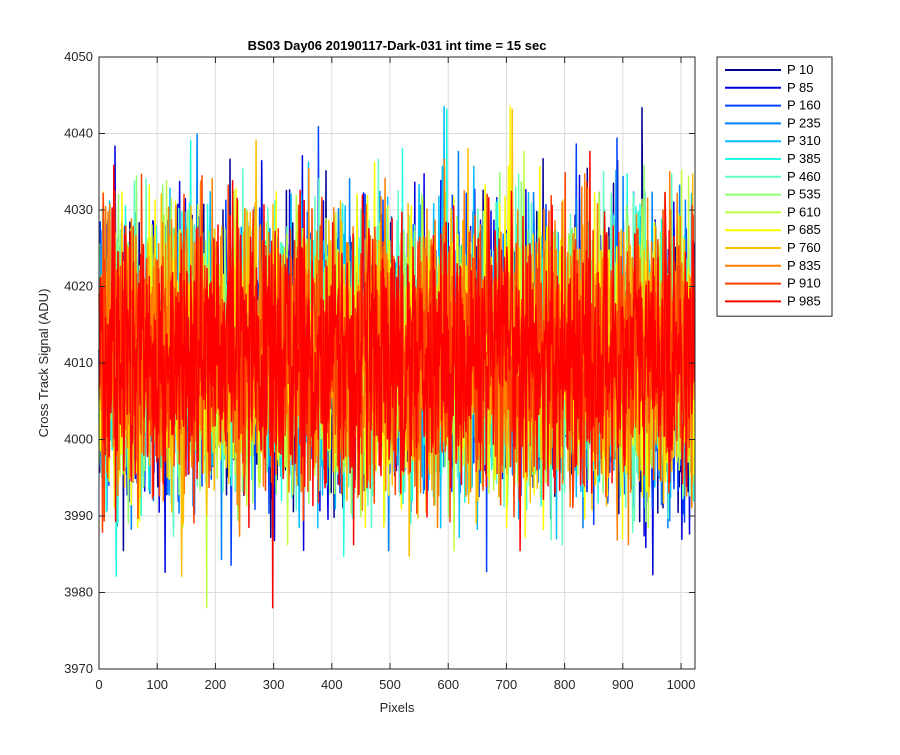  I want to click on y-tick-label: 3970, so click(78, 668).